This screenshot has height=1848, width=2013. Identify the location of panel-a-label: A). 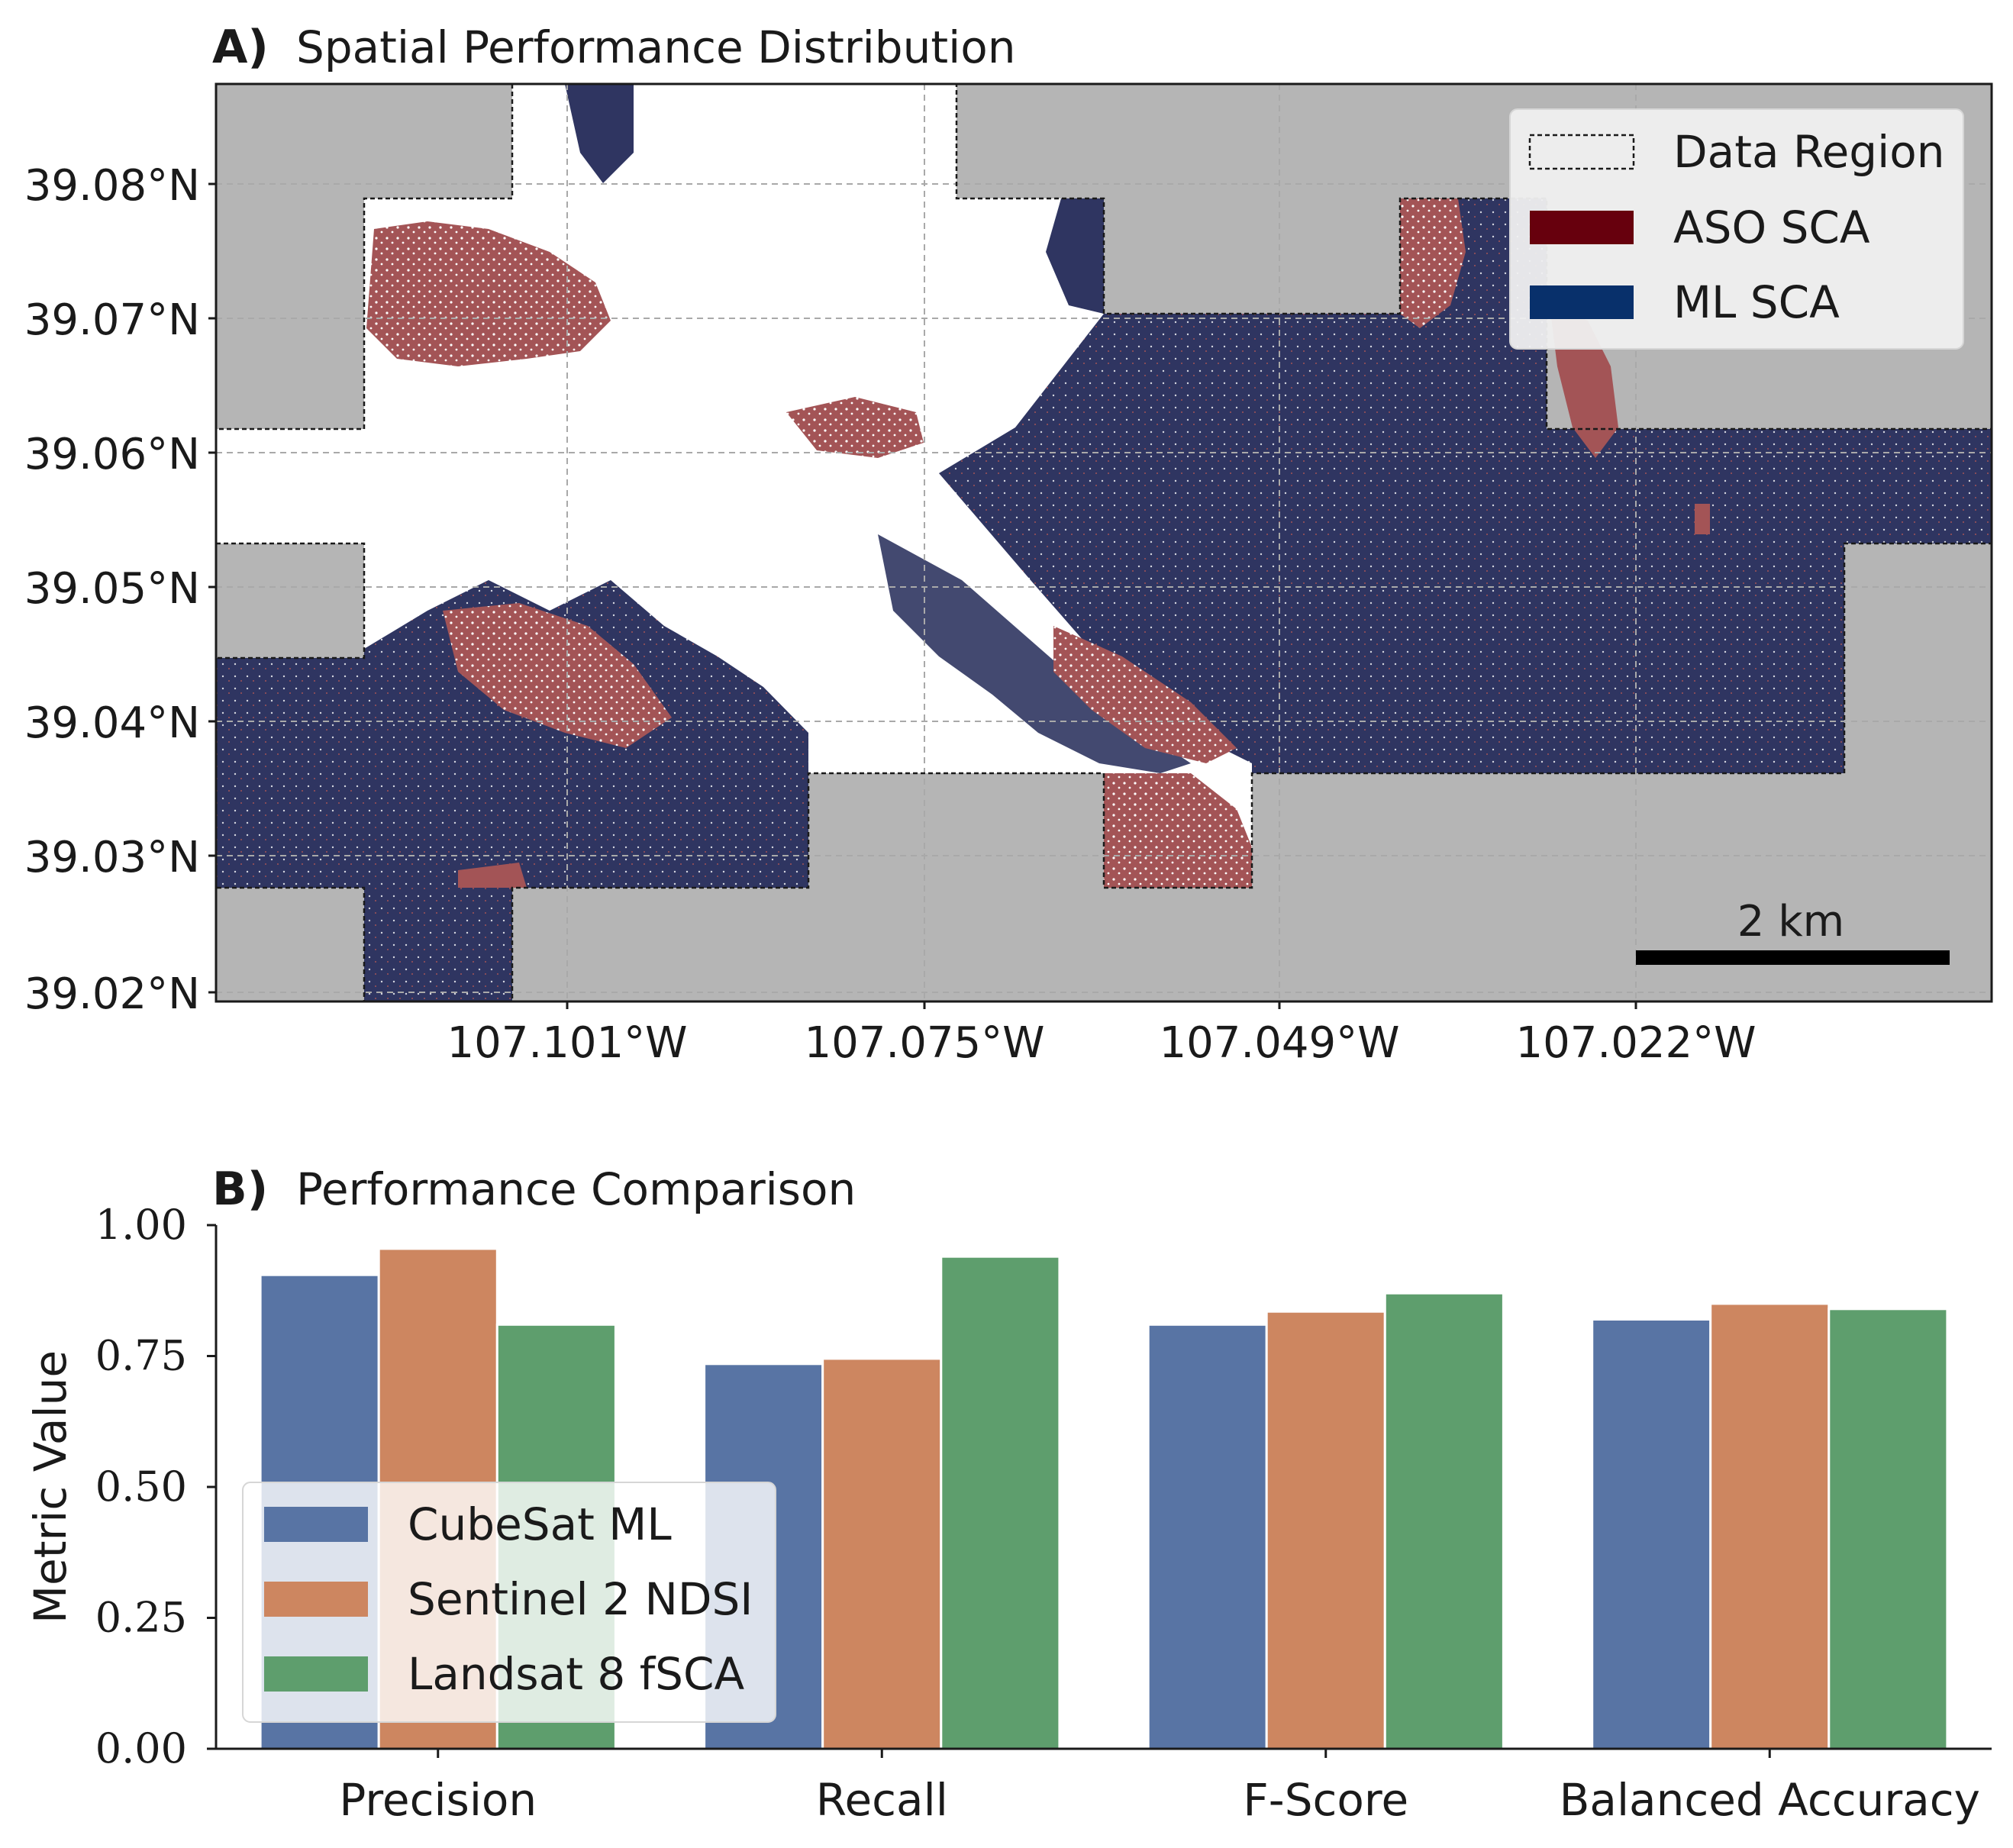
(241, 48).